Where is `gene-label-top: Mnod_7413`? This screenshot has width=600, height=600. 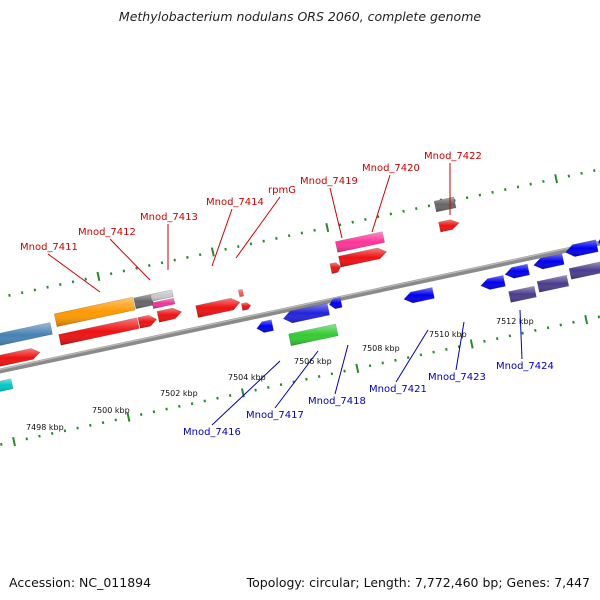 gene-label-top: Mnod_7413 is located at coordinates (169, 217).